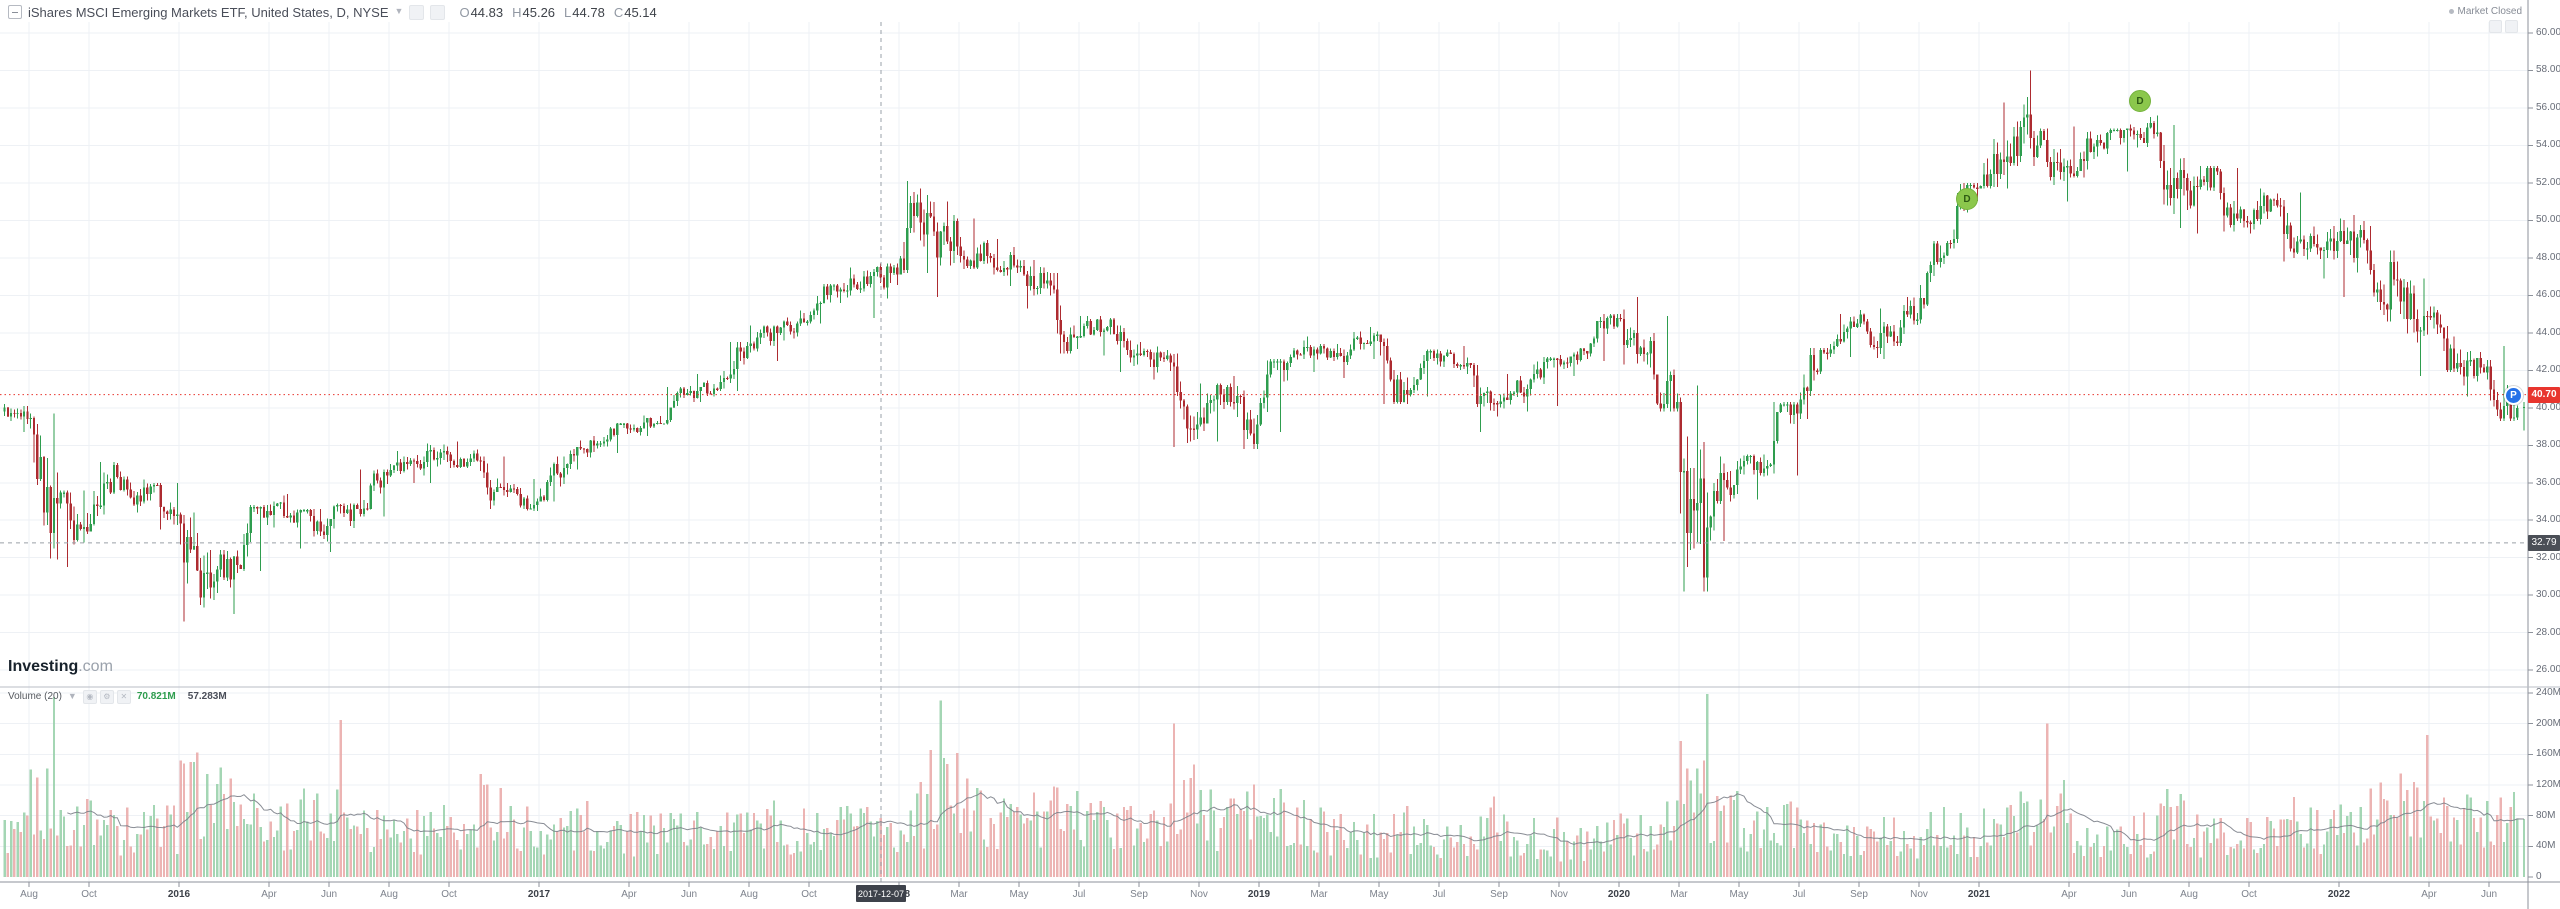 Image resolution: width=2560 pixels, height=909 pixels. What do you see at coordinates (534, 12) in the screenshot?
I see `ohlc-h-value: H45.26` at bounding box center [534, 12].